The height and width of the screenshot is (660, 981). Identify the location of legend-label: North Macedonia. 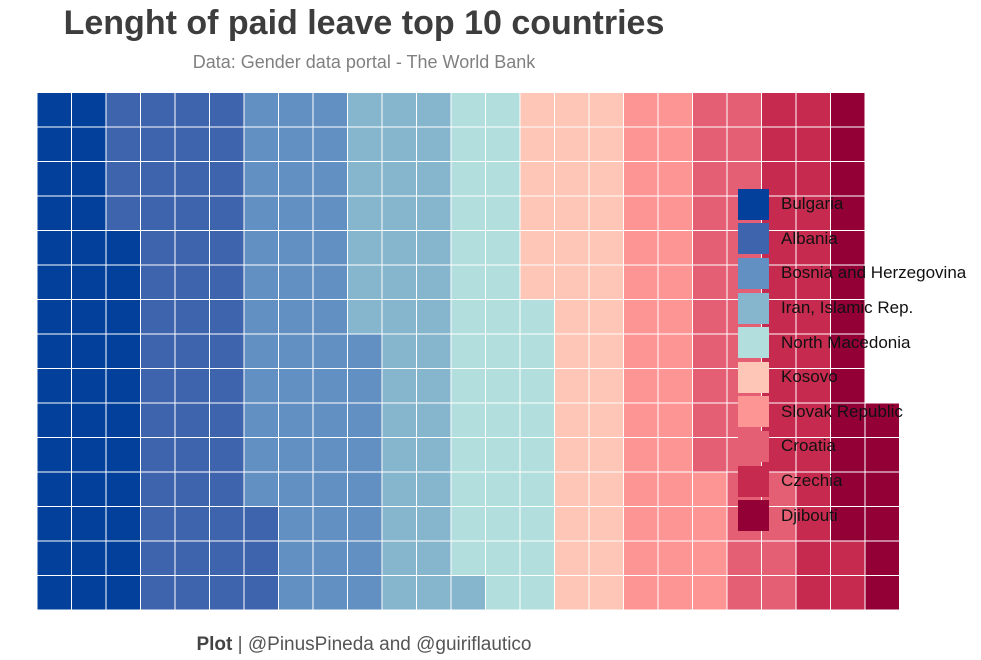
(846, 342).